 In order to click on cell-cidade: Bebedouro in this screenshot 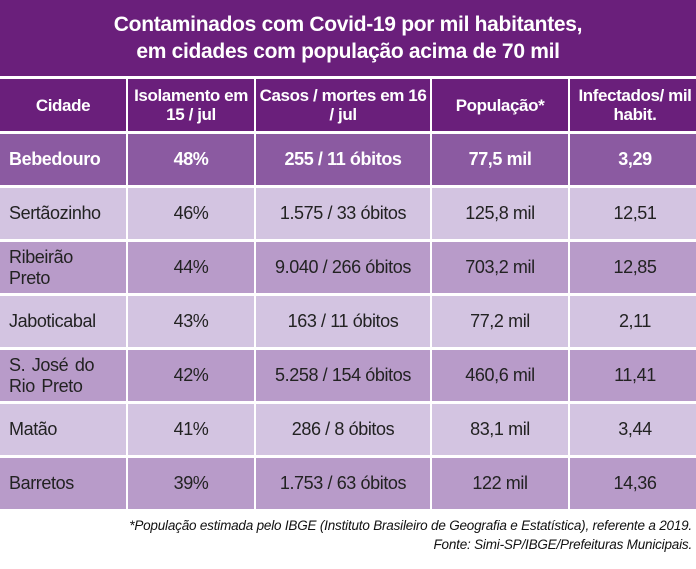, I will do `click(63, 159)`.